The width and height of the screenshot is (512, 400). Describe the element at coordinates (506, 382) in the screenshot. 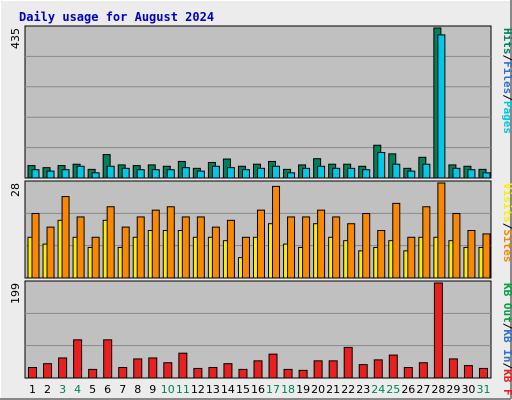

I see `legend-entry: KB F` at that location.